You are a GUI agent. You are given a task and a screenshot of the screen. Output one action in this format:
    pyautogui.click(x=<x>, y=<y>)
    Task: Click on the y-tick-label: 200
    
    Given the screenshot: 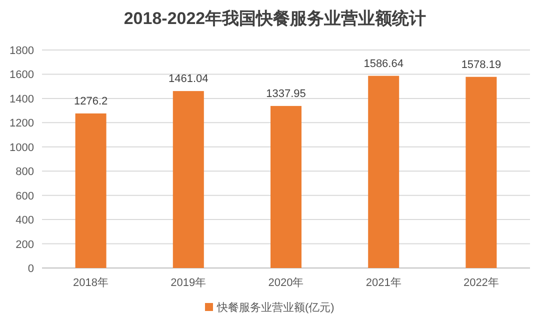 What is the action you would take?
    pyautogui.click(x=25, y=244)
    